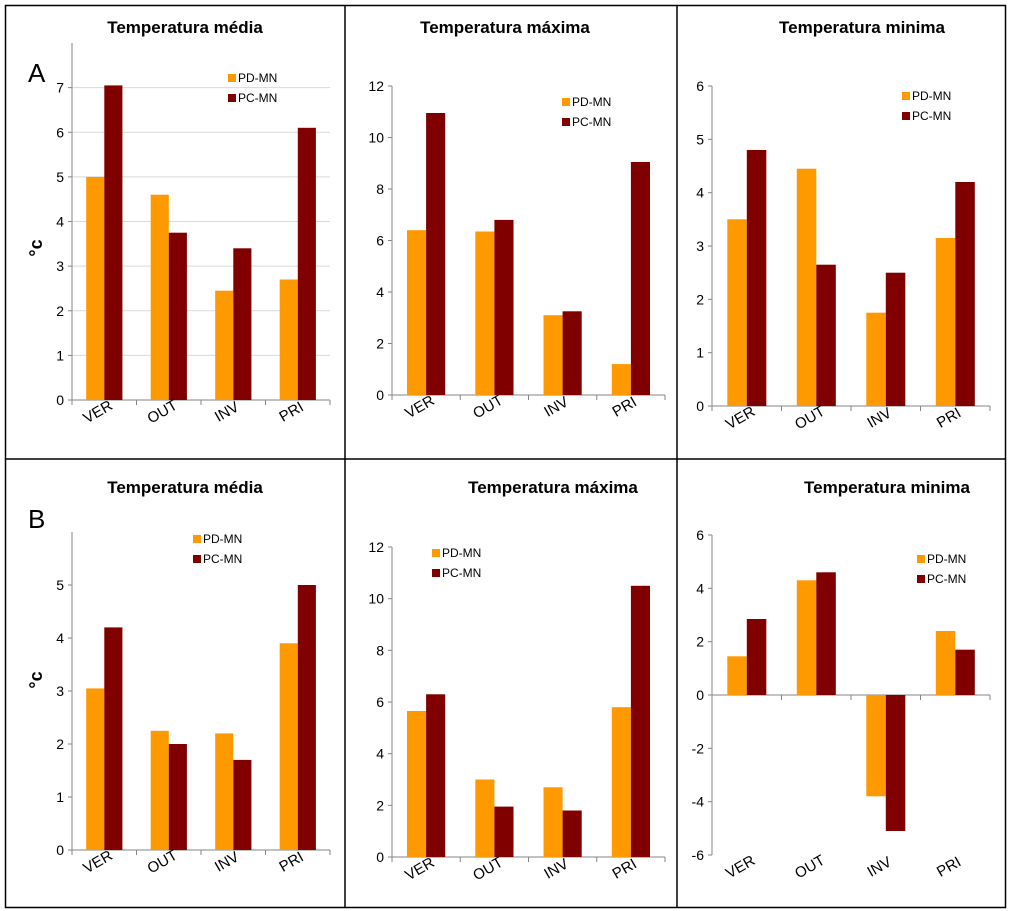 Image resolution: width=1011 pixels, height=911 pixels. What do you see at coordinates (505, 27) in the screenshot?
I see `chart-title: Temperatura máxima` at bounding box center [505, 27].